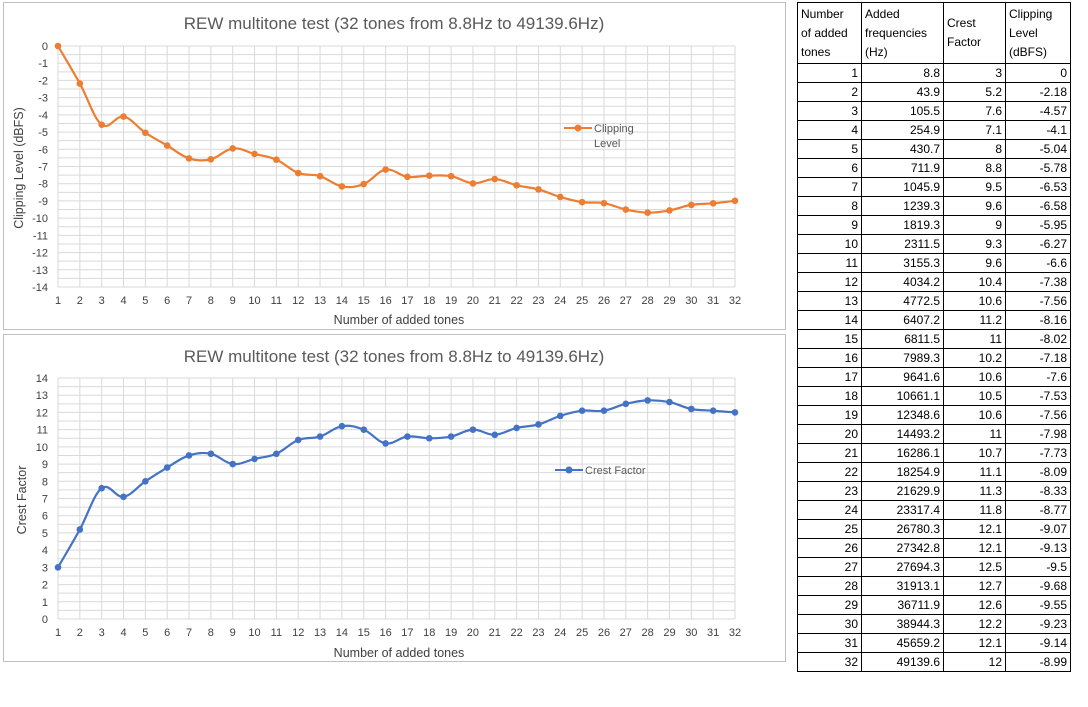 The image size is (1088, 707). Describe the element at coordinates (399, 320) in the screenshot. I see `x-axis-title: Number of added tones` at that location.